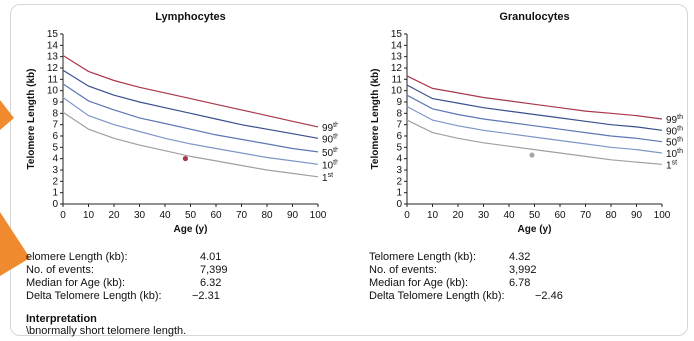 This screenshot has height=341, width=694. Describe the element at coordinates (77, 257) in the screenshot. I see `info-label: elomere Length (kb):` at that location.